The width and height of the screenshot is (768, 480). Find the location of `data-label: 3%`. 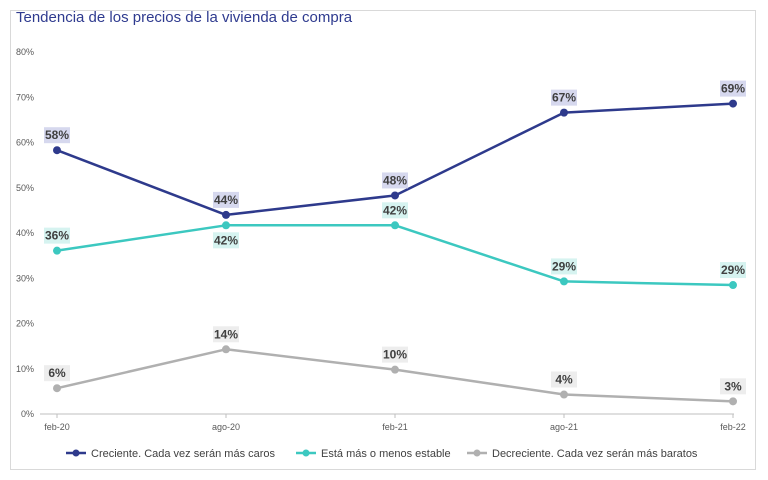

data-label: 3% is located at coordinates (733, 386).